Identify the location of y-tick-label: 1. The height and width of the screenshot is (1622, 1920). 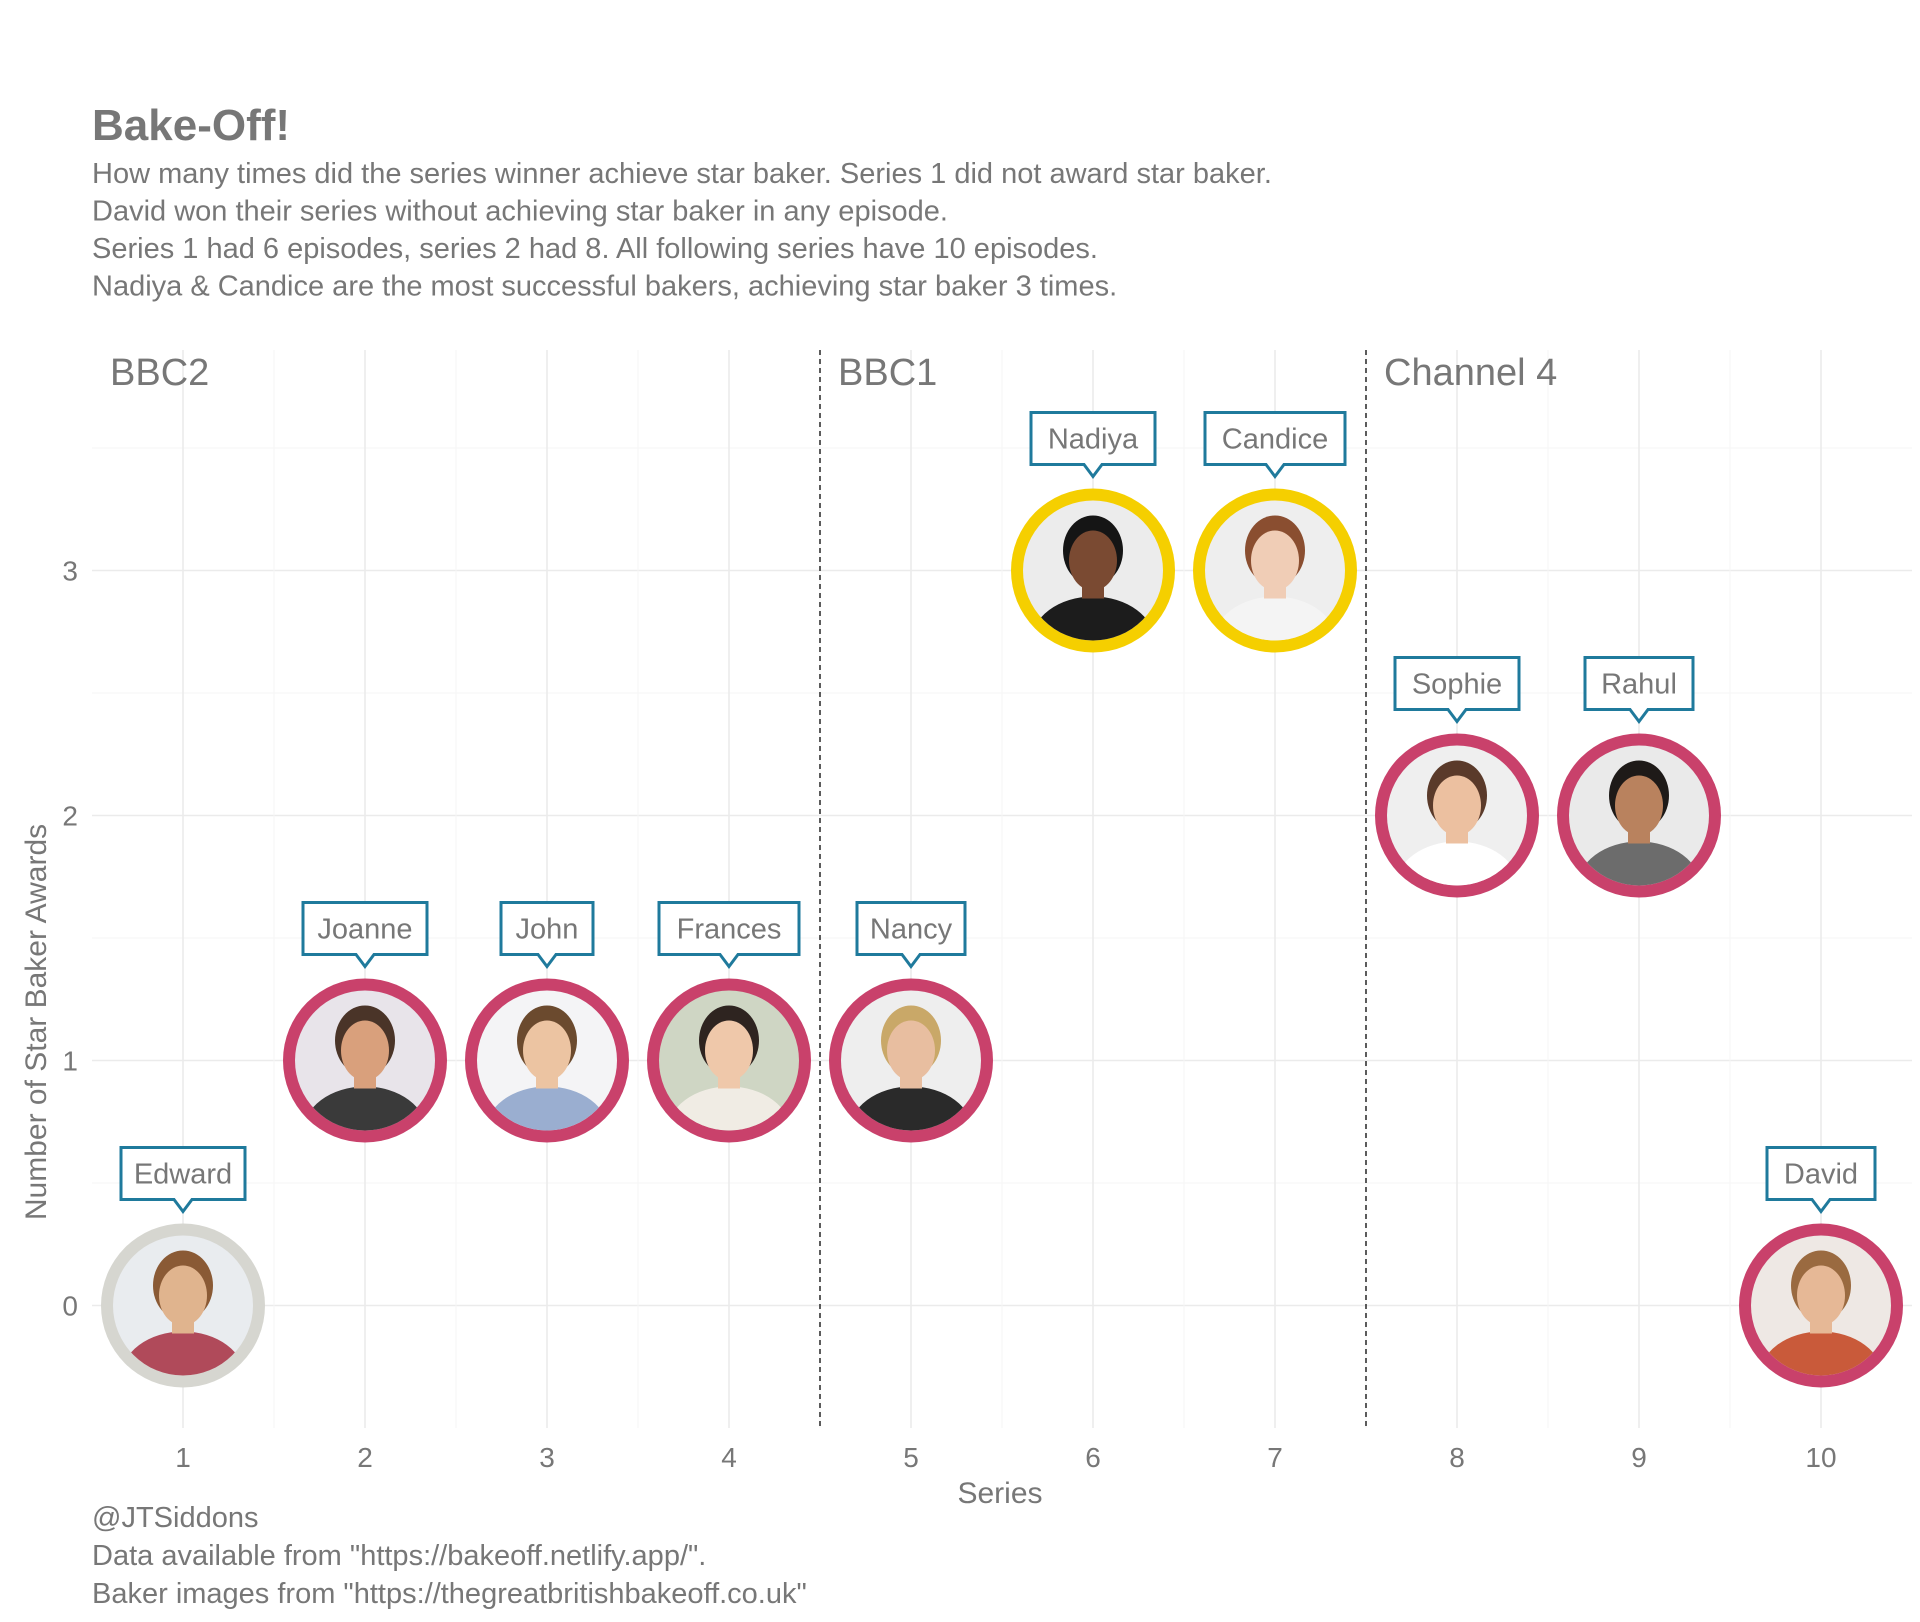
(70, 1061).